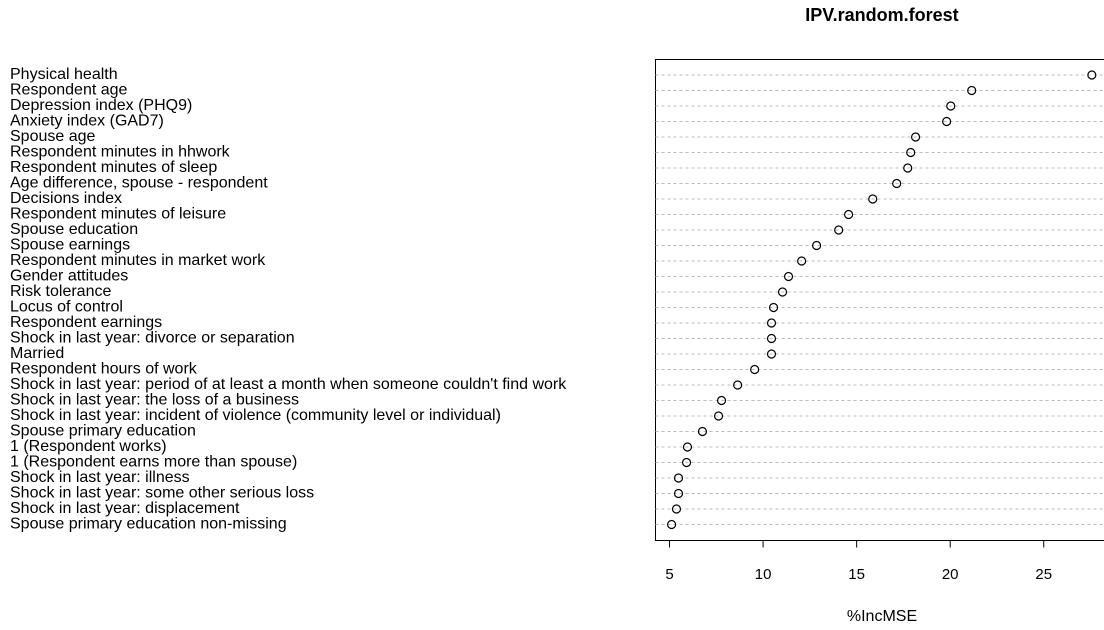 This screenshot has height=630, width=1104. Describe the element at coordinates (153, 462) in the screenshot. I see `category-label: 1 (Respondent earns more than spouse)` at that location.